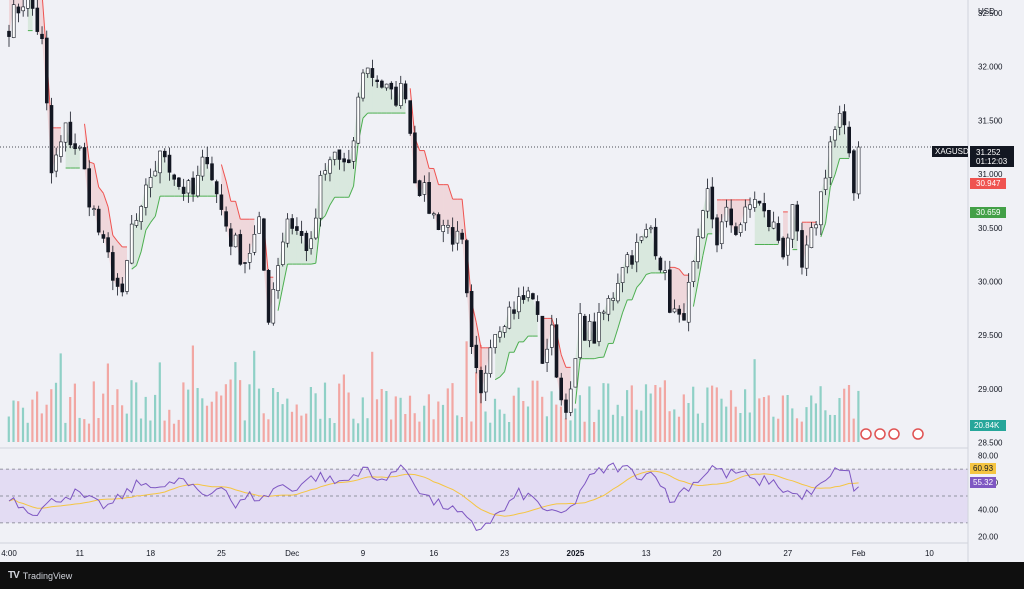  I want to click on price-tick-label: 29.500, so click(990, 335).